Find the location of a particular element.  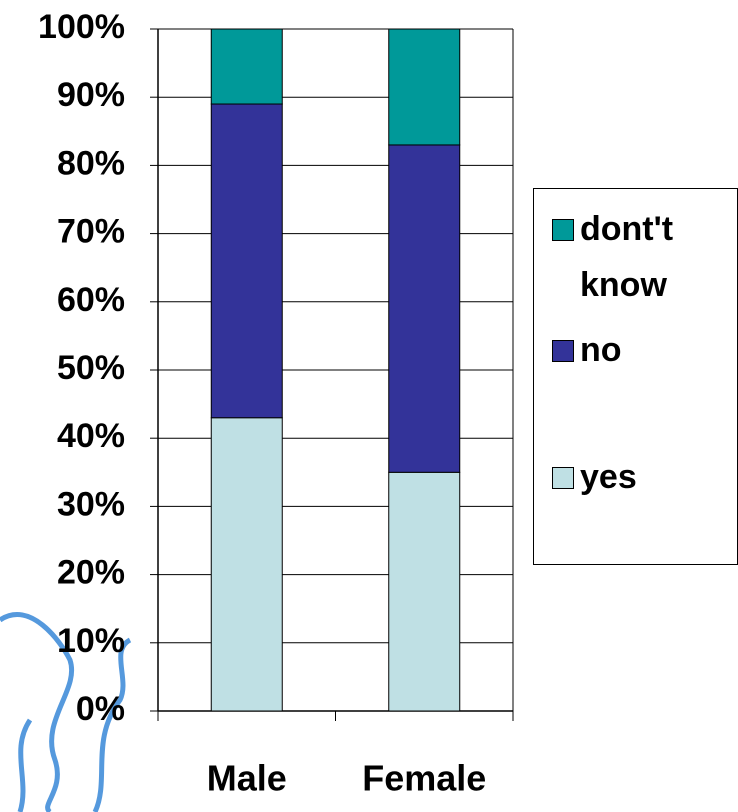

decoration is located at coordinates (66, 712).